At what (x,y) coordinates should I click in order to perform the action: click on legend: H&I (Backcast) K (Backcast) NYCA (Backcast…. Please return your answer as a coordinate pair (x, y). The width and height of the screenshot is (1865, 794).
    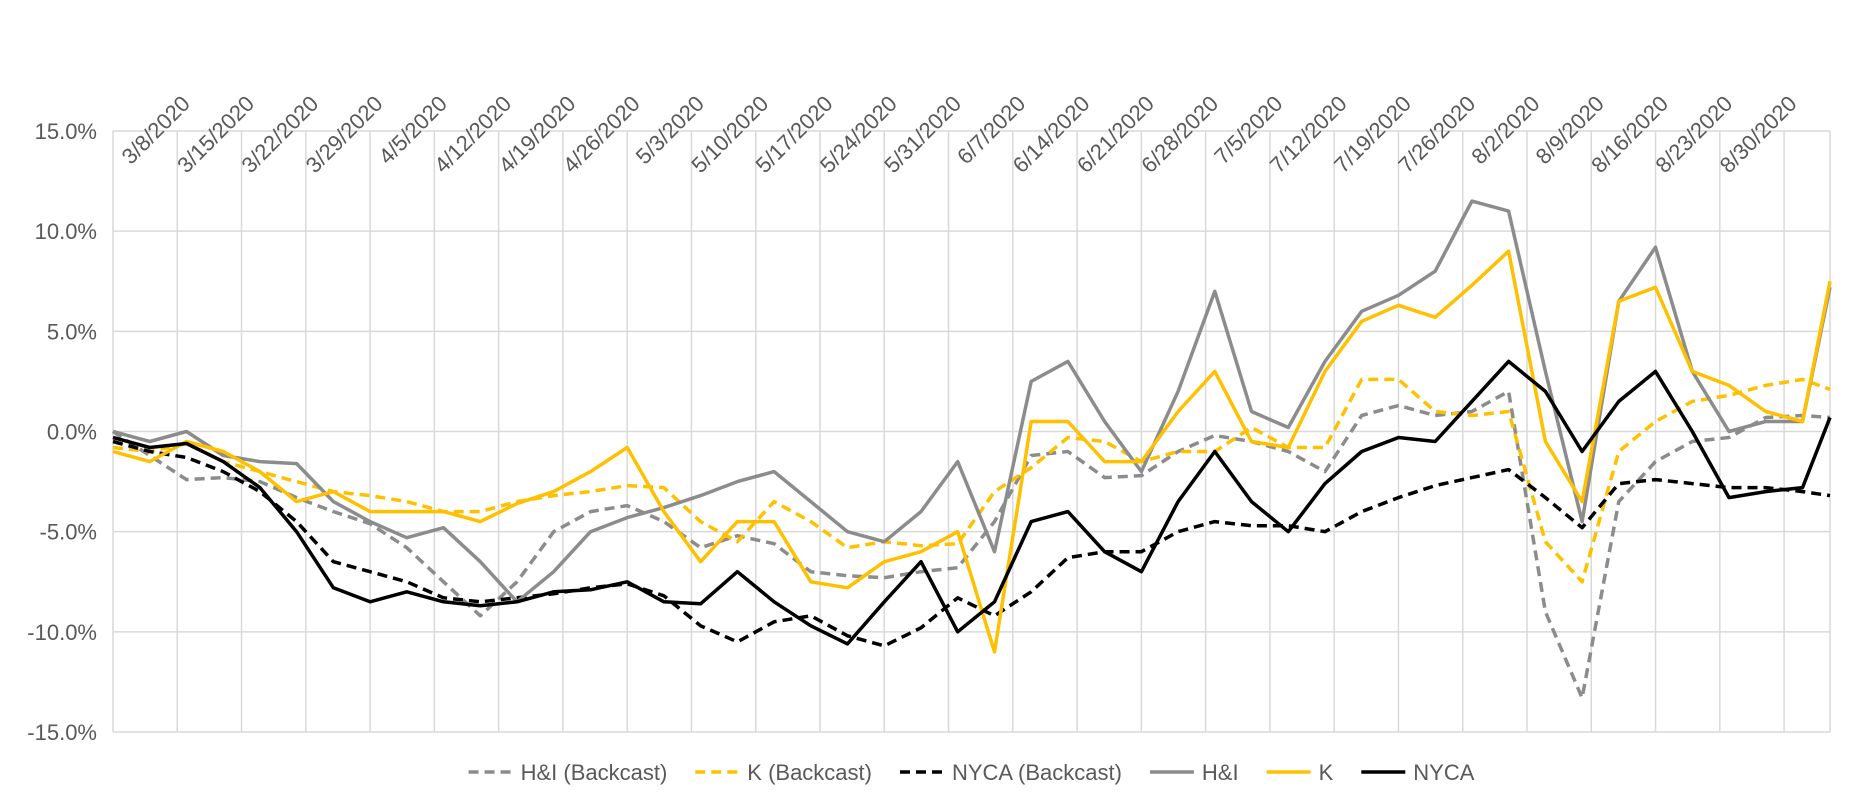
    Looking at the image, I should click on (971, 772).